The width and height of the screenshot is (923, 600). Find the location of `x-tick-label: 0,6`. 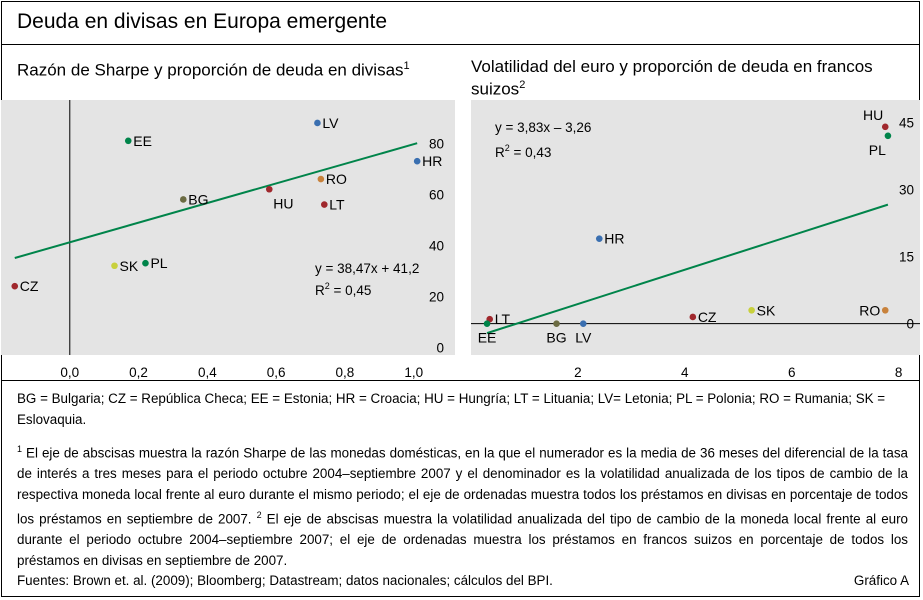

x-tick-label: 0,6 is located at coordinates (276, 372).